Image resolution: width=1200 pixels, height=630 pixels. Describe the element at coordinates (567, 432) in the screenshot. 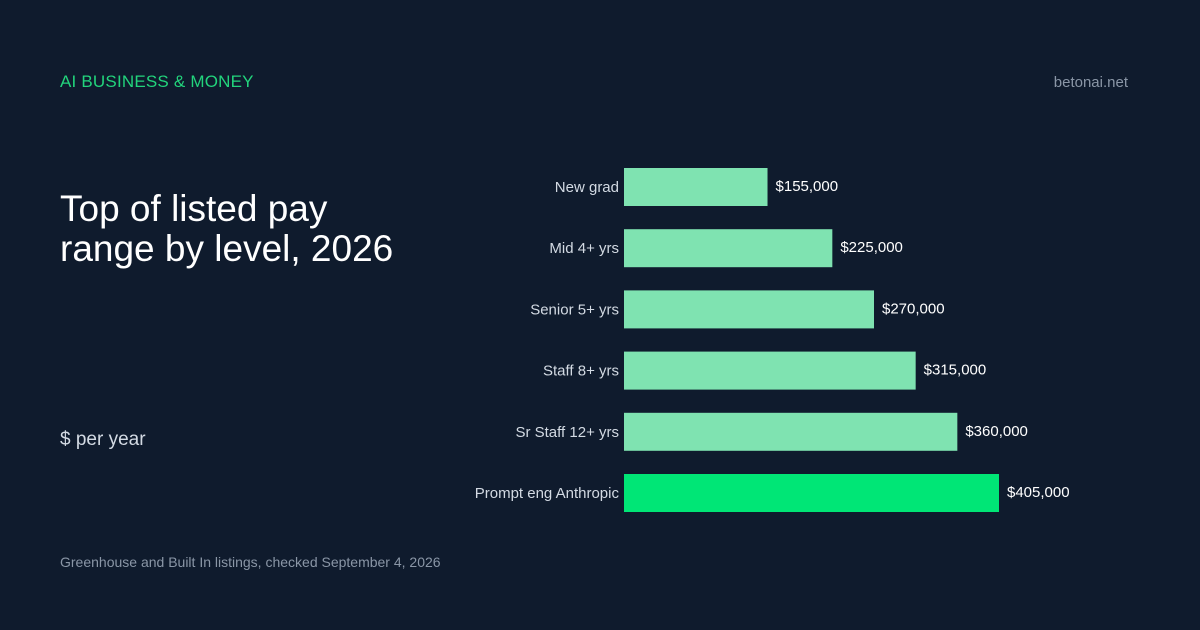

I see `category-label-4: Sr Staff 12+ yrs` at that location.